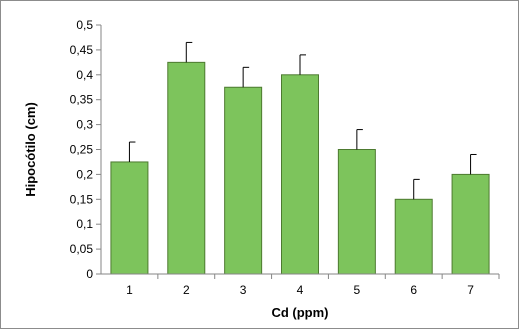 The width and height of the screenshot is (519, 330). I want to click on x-tick-label-5: 5, so click(357, 290).